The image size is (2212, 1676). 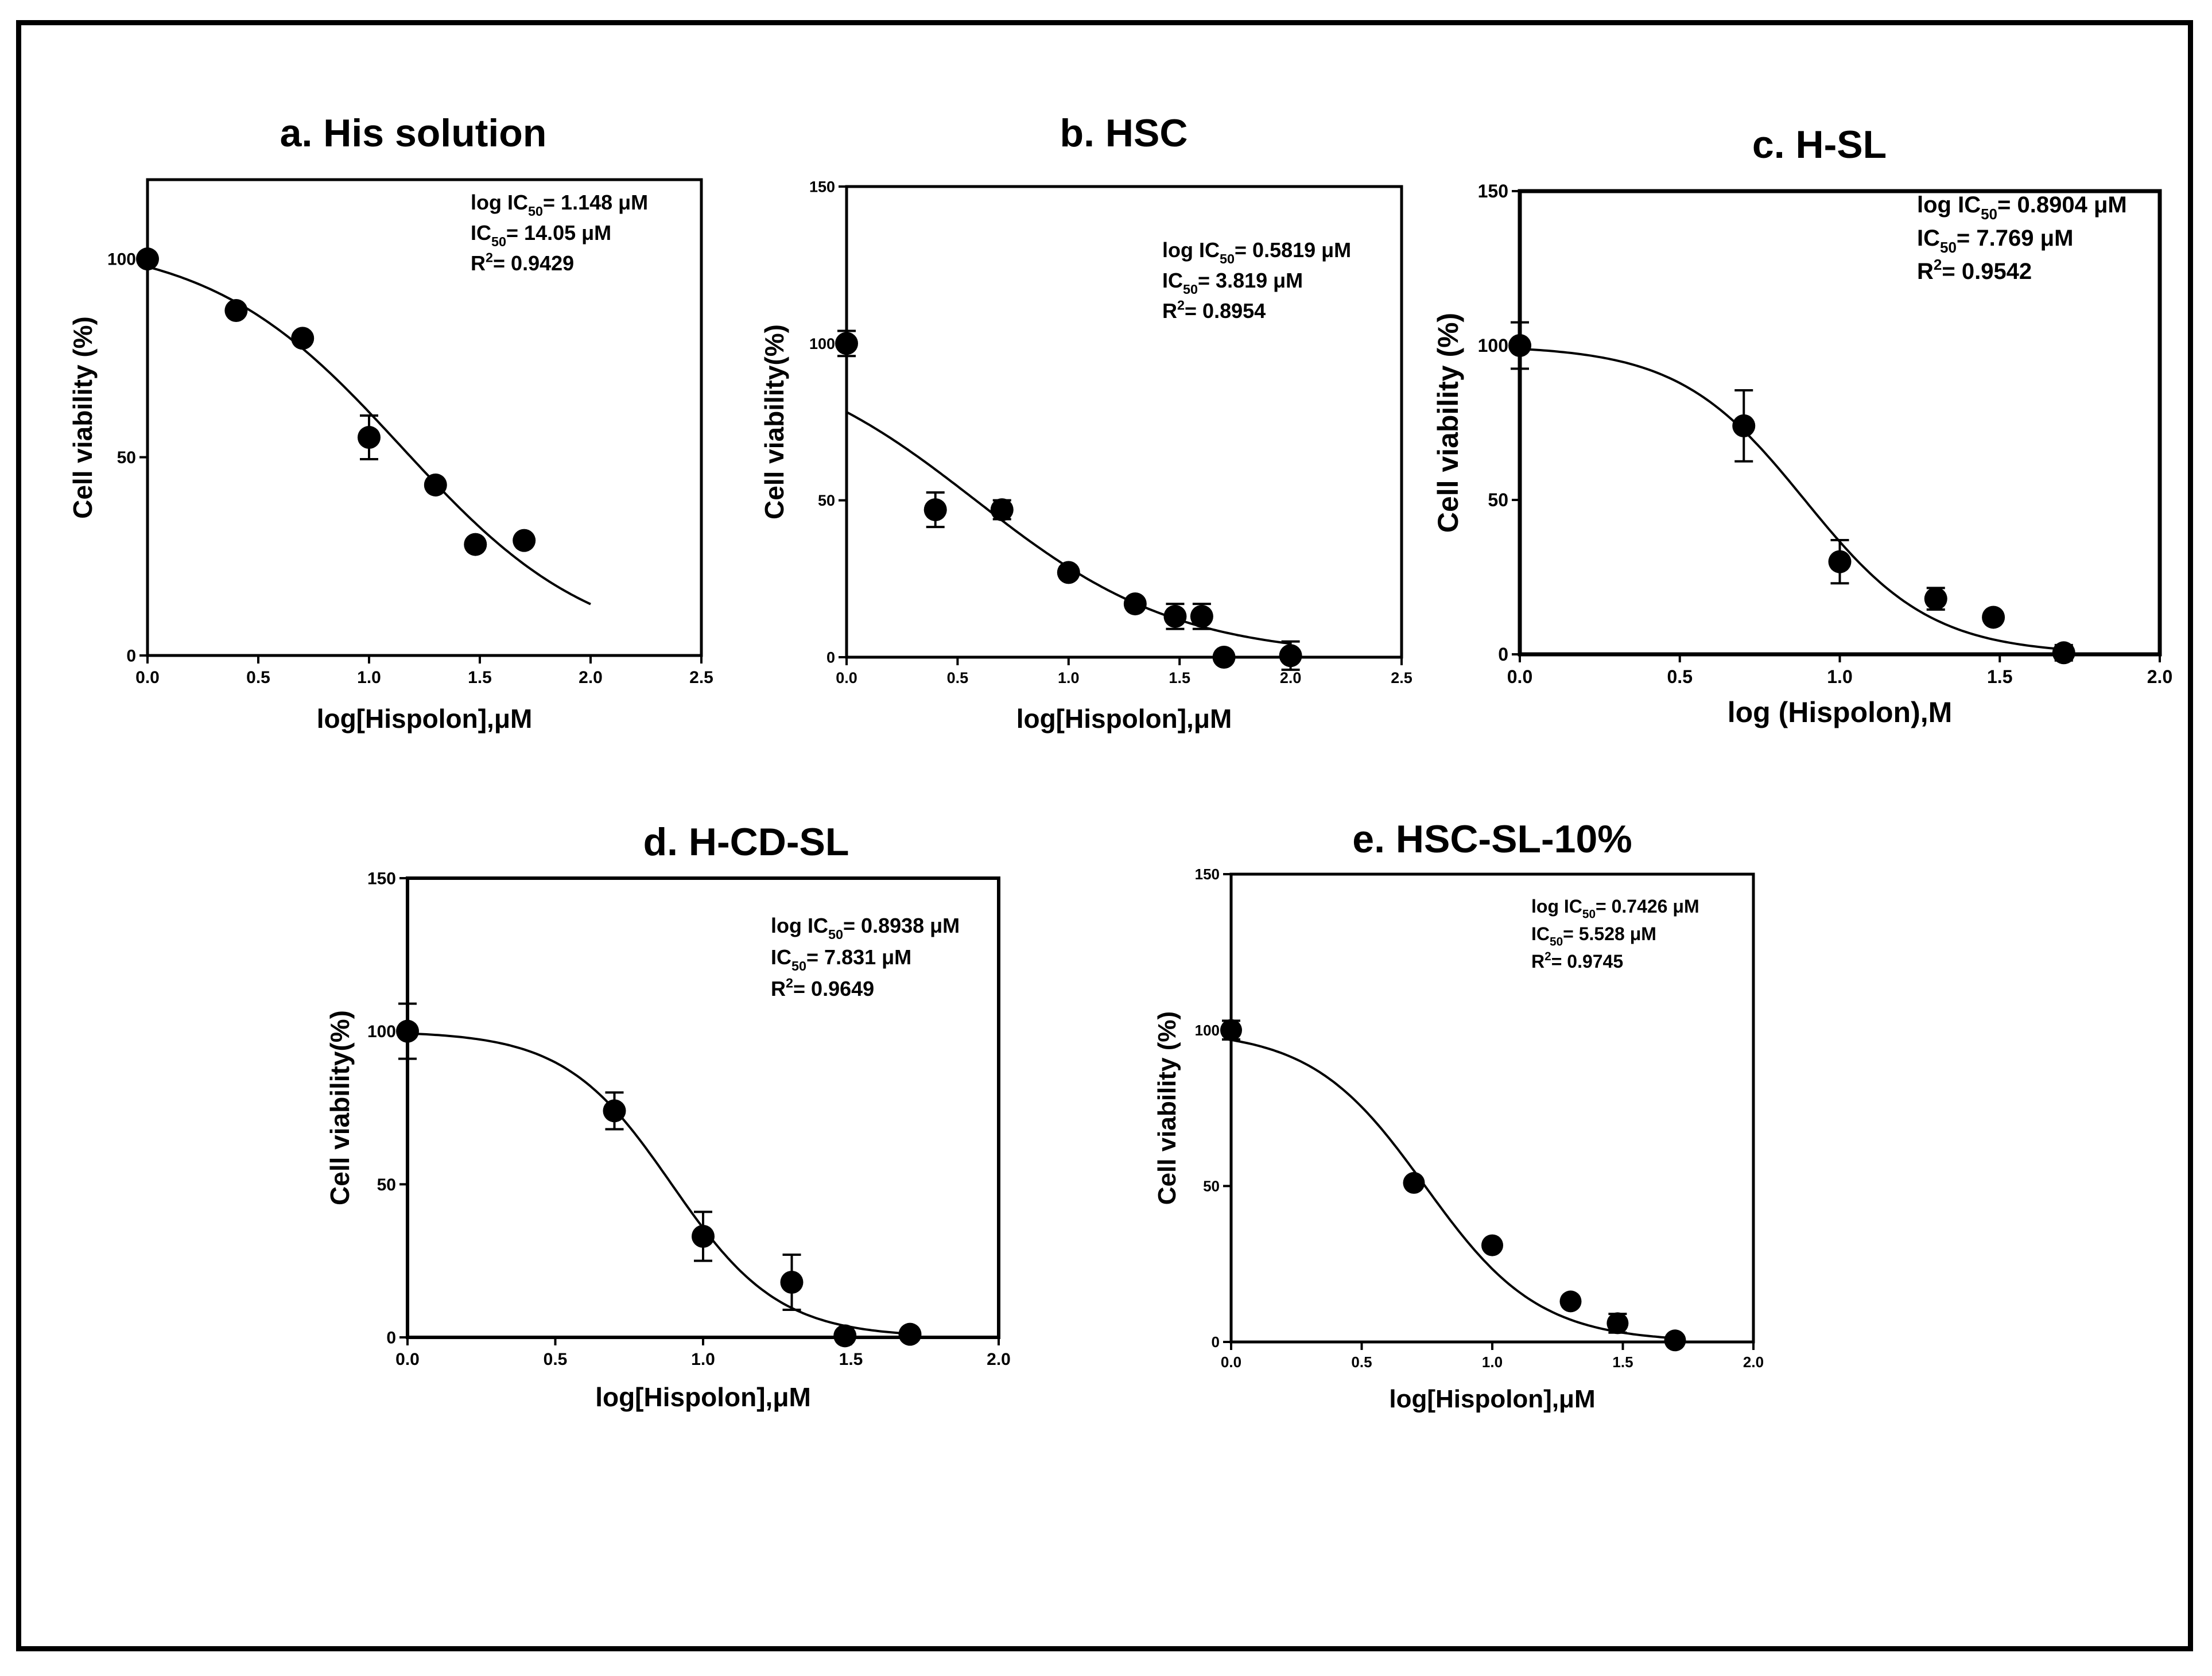 I want to click on y-axis-label: Cell viability (%), so click(x=1448, y=423).